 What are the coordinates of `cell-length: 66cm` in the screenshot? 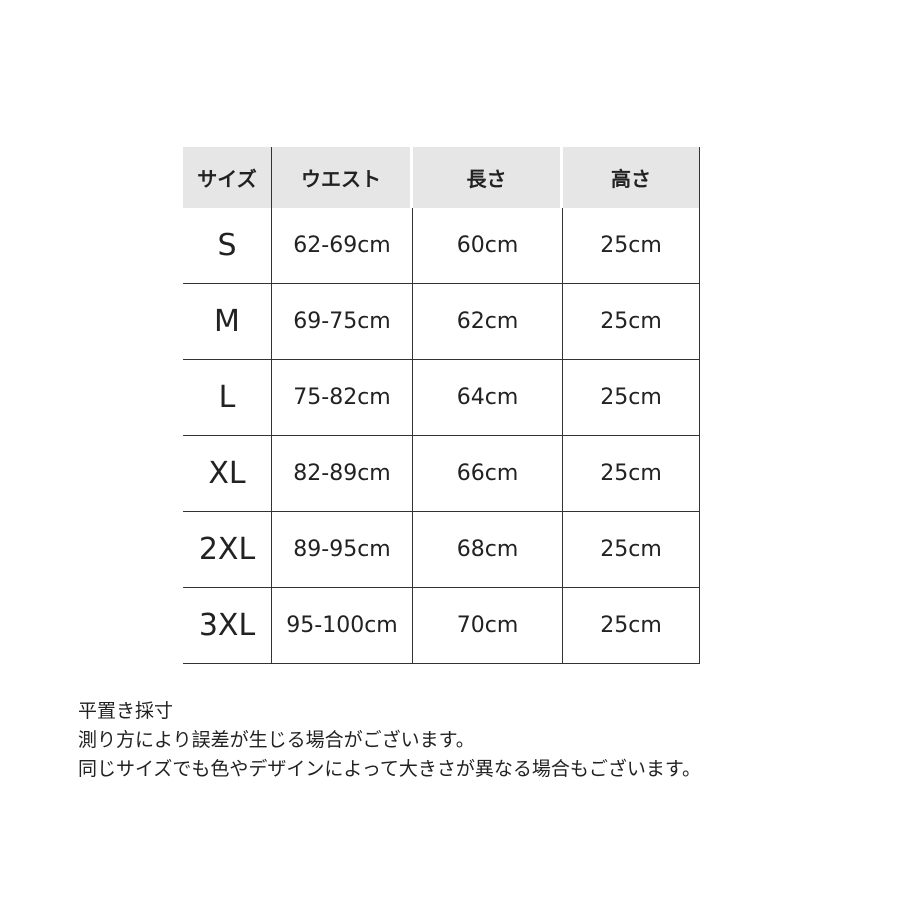 It's located at (488, 473).